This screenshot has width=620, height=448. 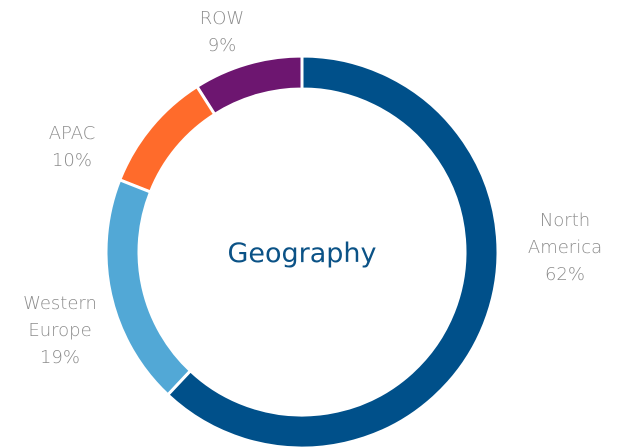 What do you see at coordinates (72, 133) in the screenshot?
I see `category-label: APAC` at bounding box center [72, 133].